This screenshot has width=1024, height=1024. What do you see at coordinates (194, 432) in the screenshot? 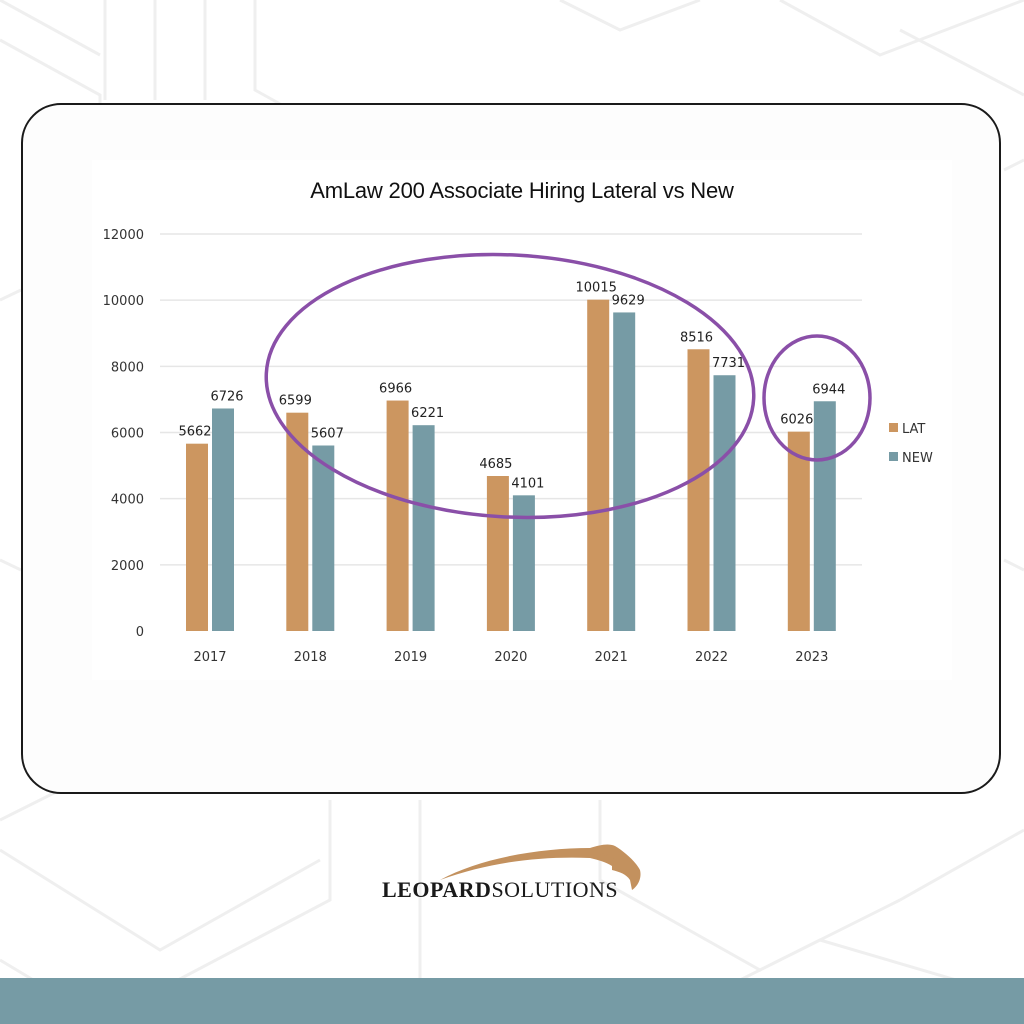
I see `data-label: 5662` at bounding box center [194, 432].